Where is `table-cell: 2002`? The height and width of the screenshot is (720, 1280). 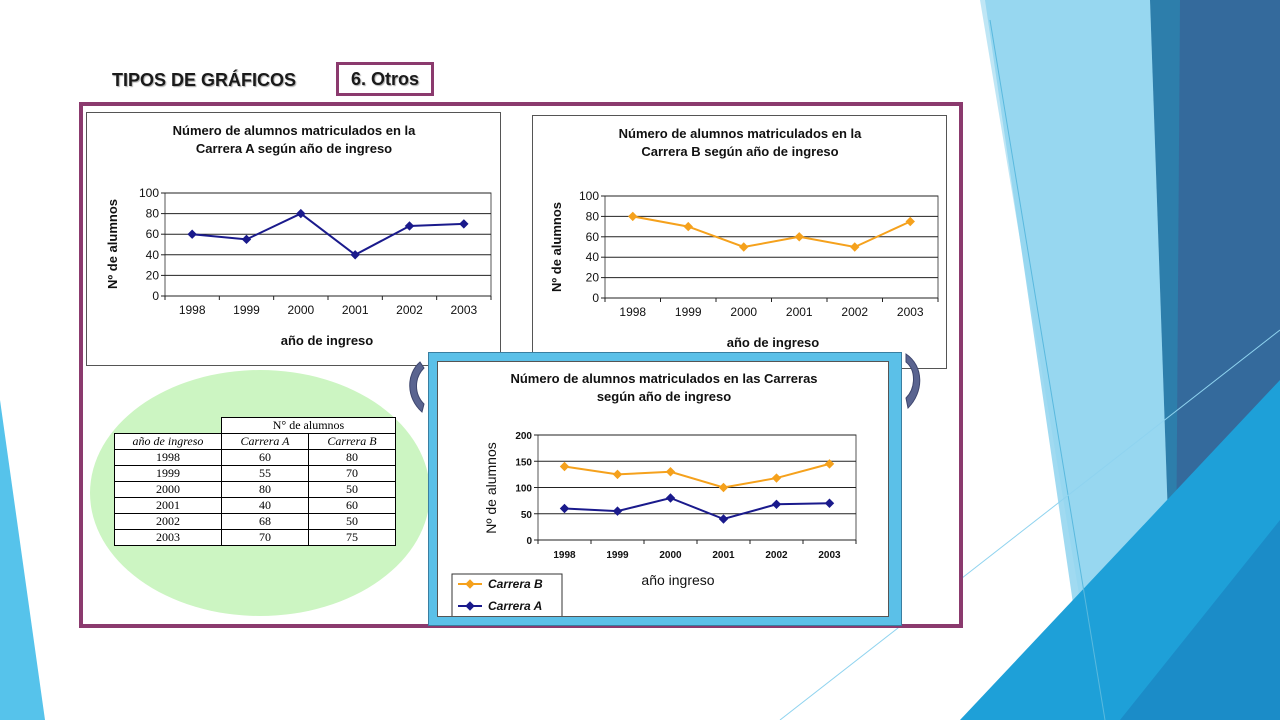
table-cell: 2002 is located at coordinates (168, 521).